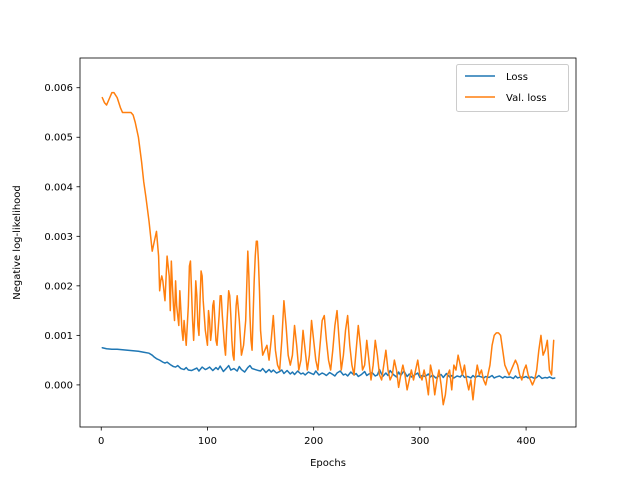 The width and height of the screenshot is (640, 480). What do you see at coordinates (526, 441) in the screenshot?
I see `x-tick-label: 400` at bounding box center [526, 441].